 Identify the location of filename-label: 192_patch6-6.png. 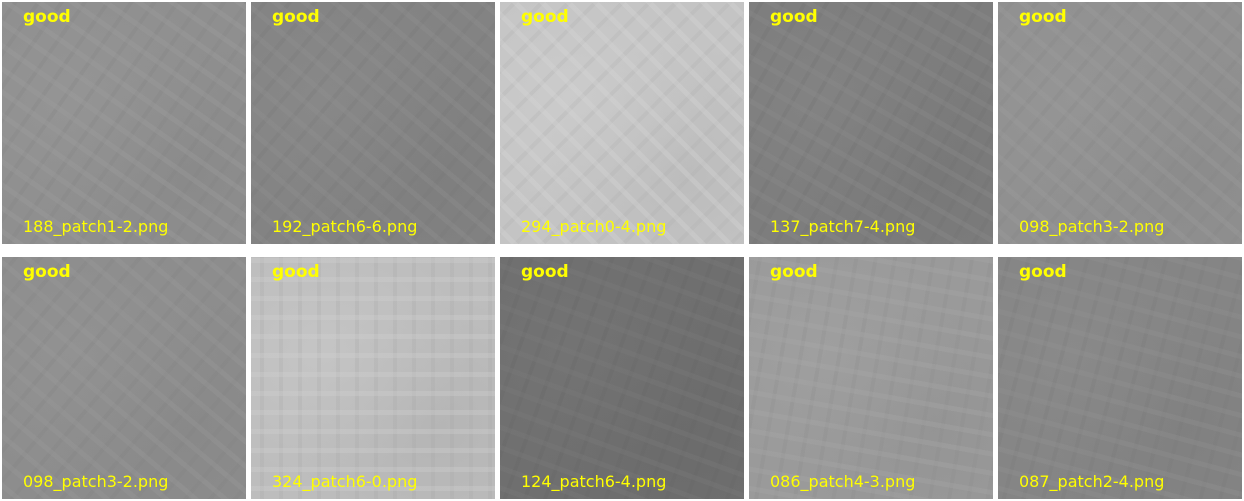
(345, 226).